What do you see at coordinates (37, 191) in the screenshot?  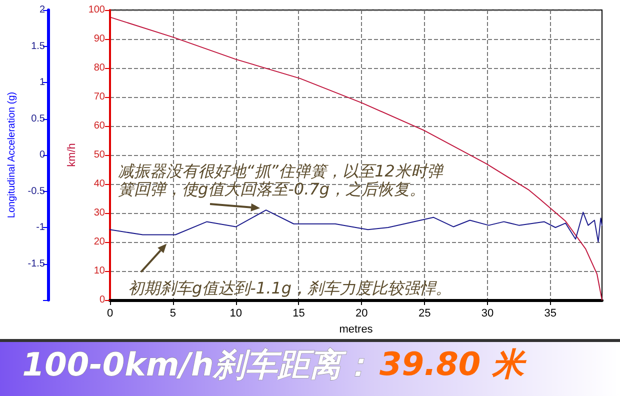 I see `y-tick-label: -0.5` at bounding box center [37, 191].